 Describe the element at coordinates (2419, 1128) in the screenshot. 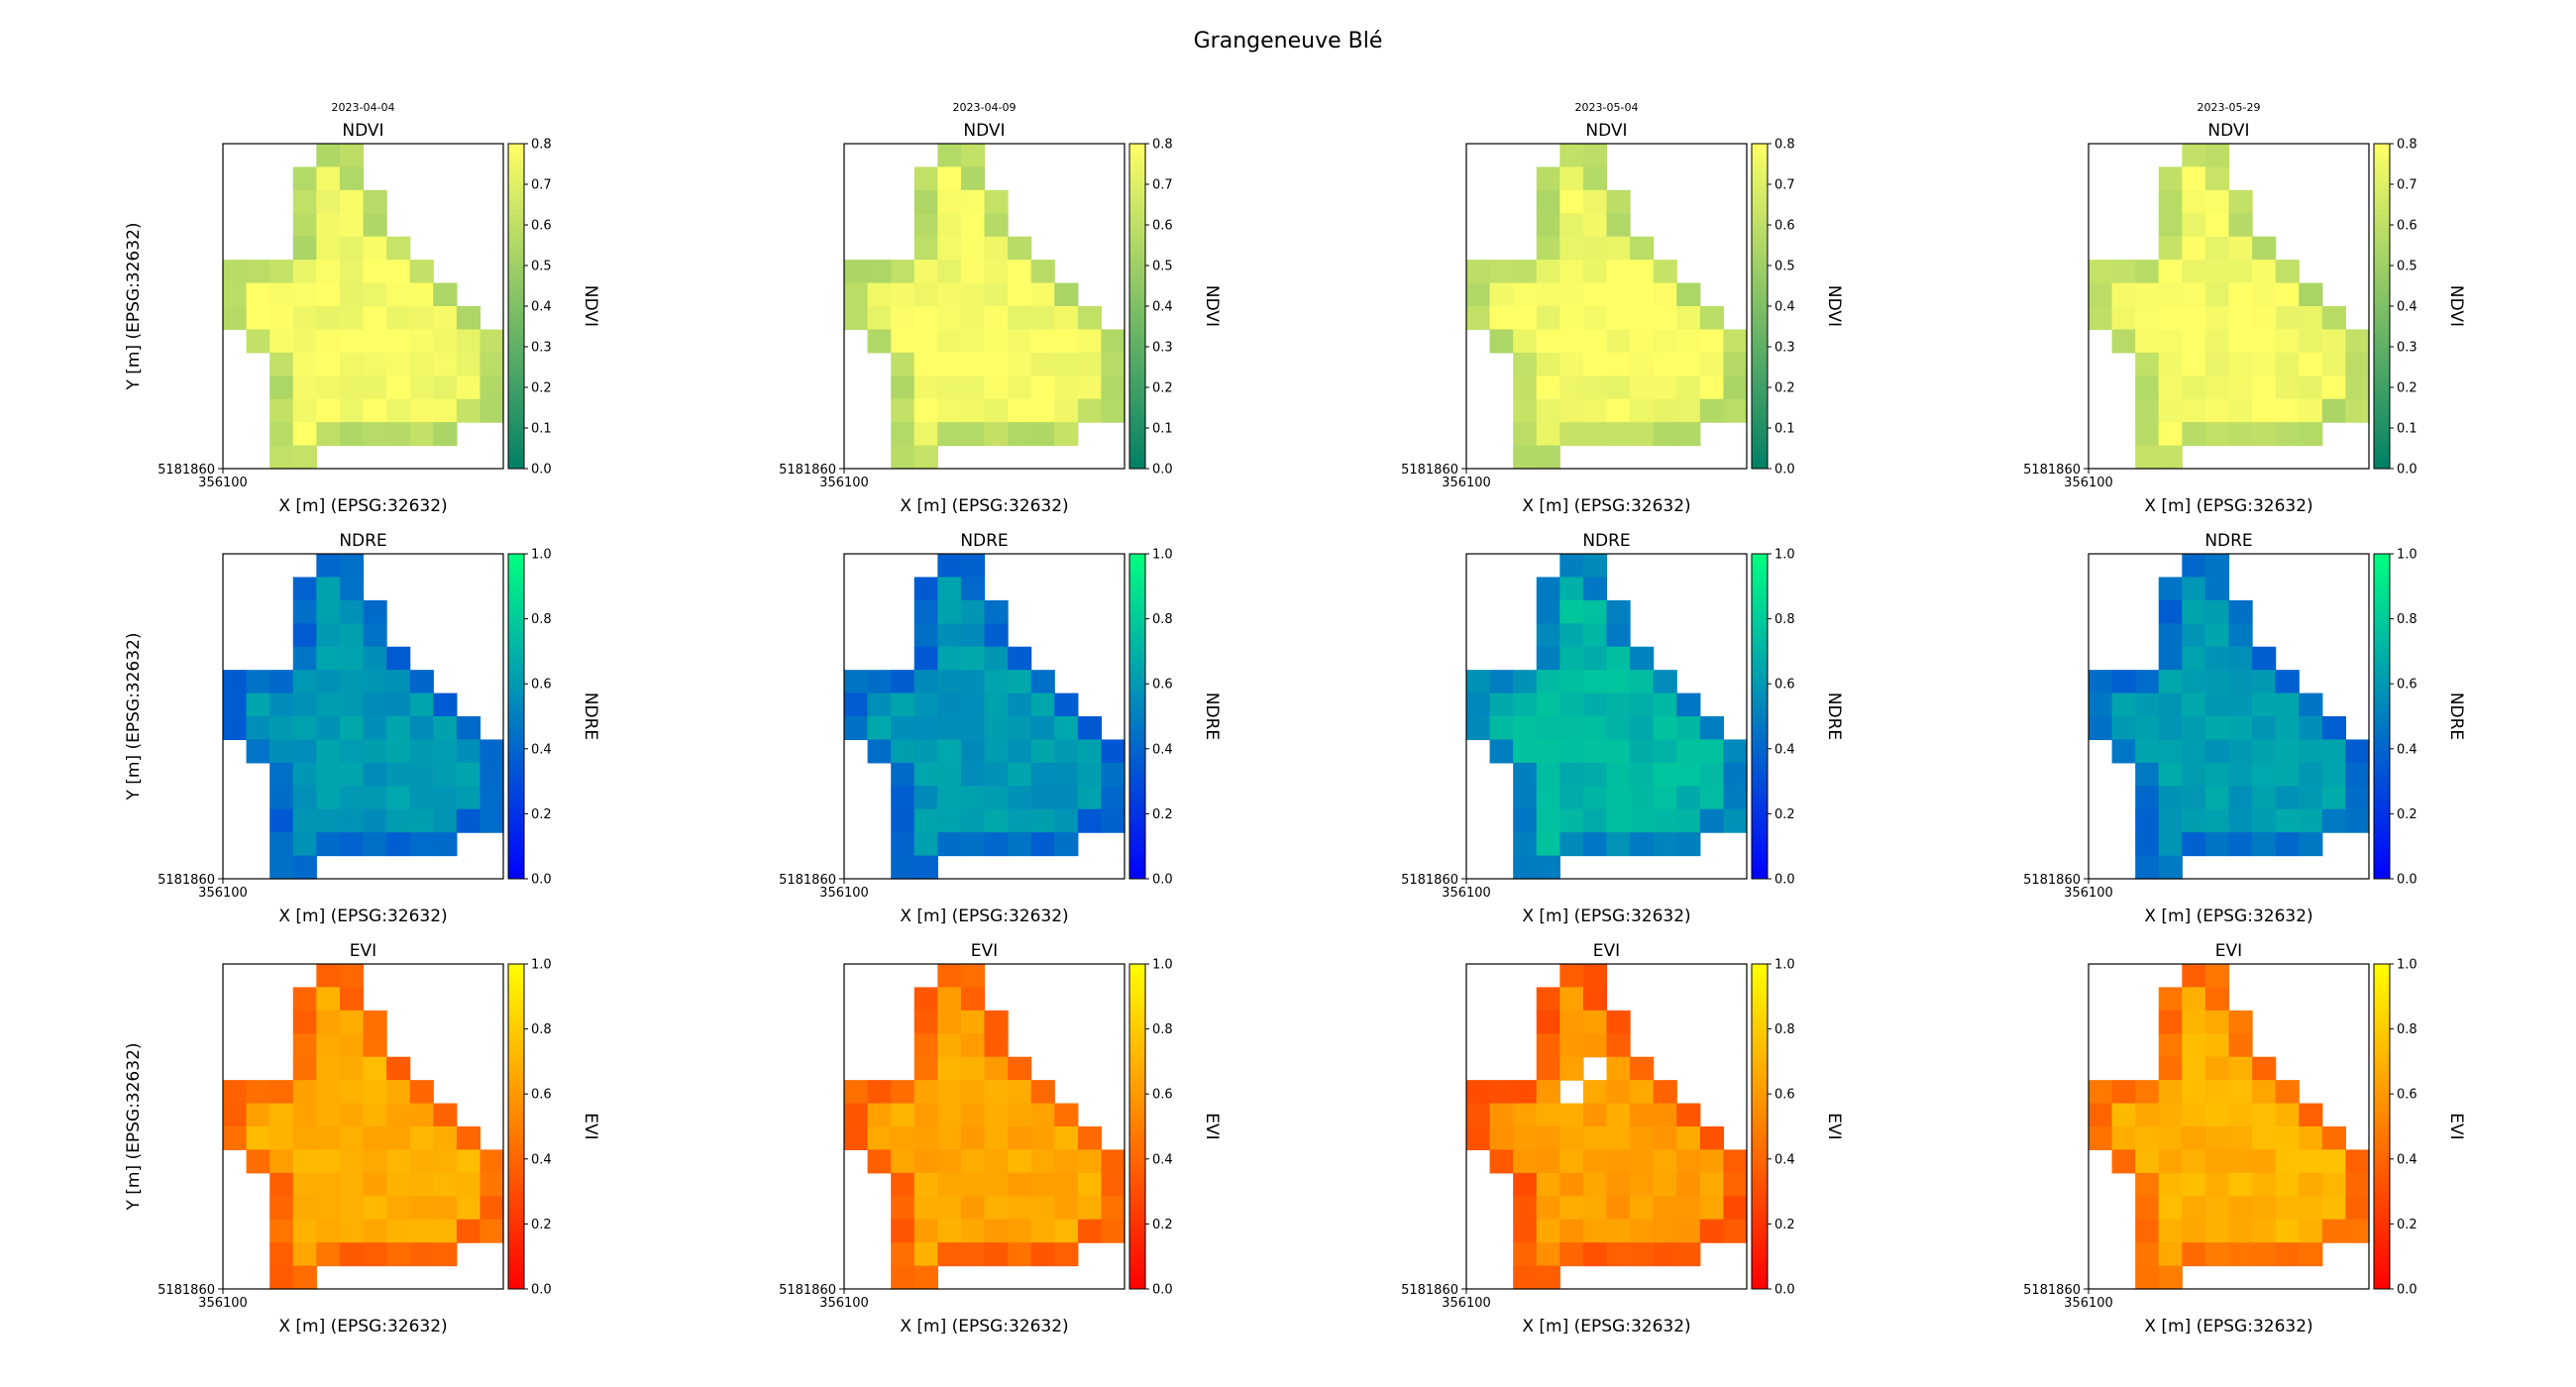

I see `colorbar: 0.0 0.2 0.4 0.6 0.8 1.0 EVI` at that location.